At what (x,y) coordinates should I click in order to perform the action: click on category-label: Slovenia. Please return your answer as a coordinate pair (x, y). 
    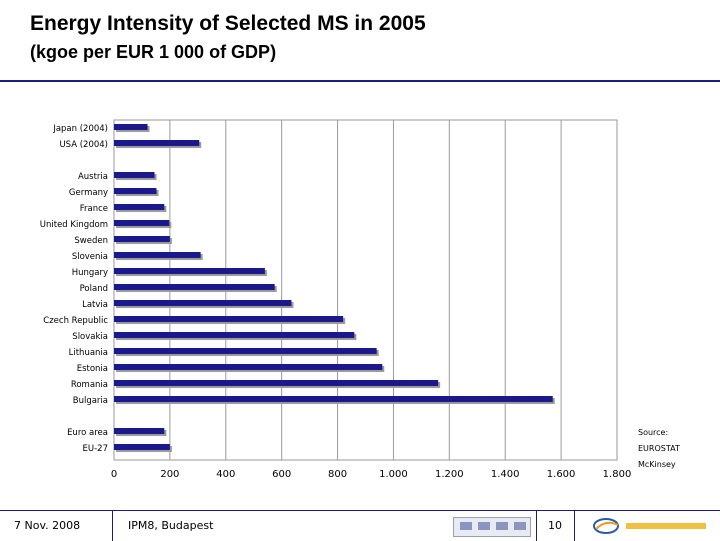
    Looking at the image, I should click on (90, 257).